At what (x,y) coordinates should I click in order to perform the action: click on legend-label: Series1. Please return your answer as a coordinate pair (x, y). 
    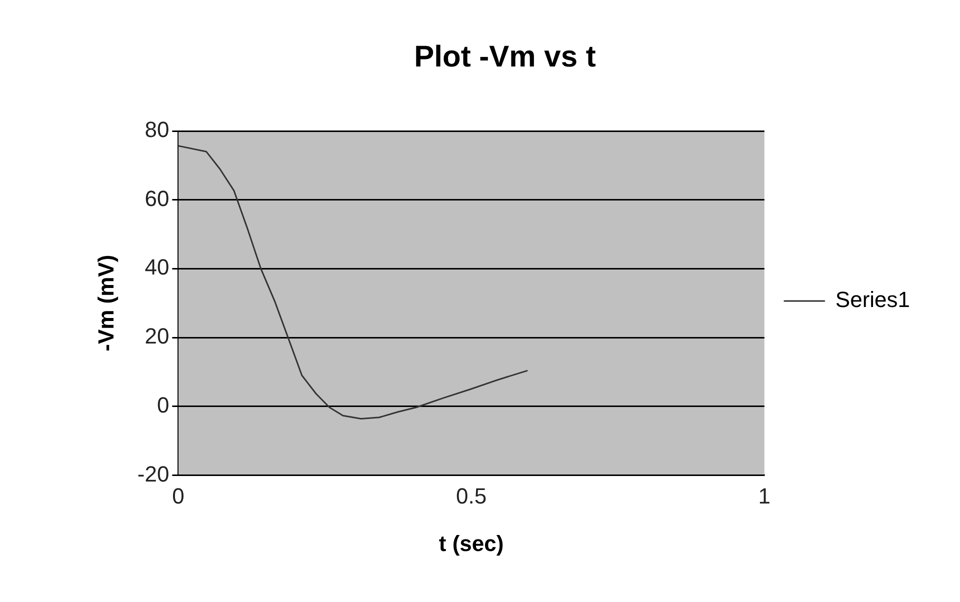
    Looking at the image, I should click on (872, 299).